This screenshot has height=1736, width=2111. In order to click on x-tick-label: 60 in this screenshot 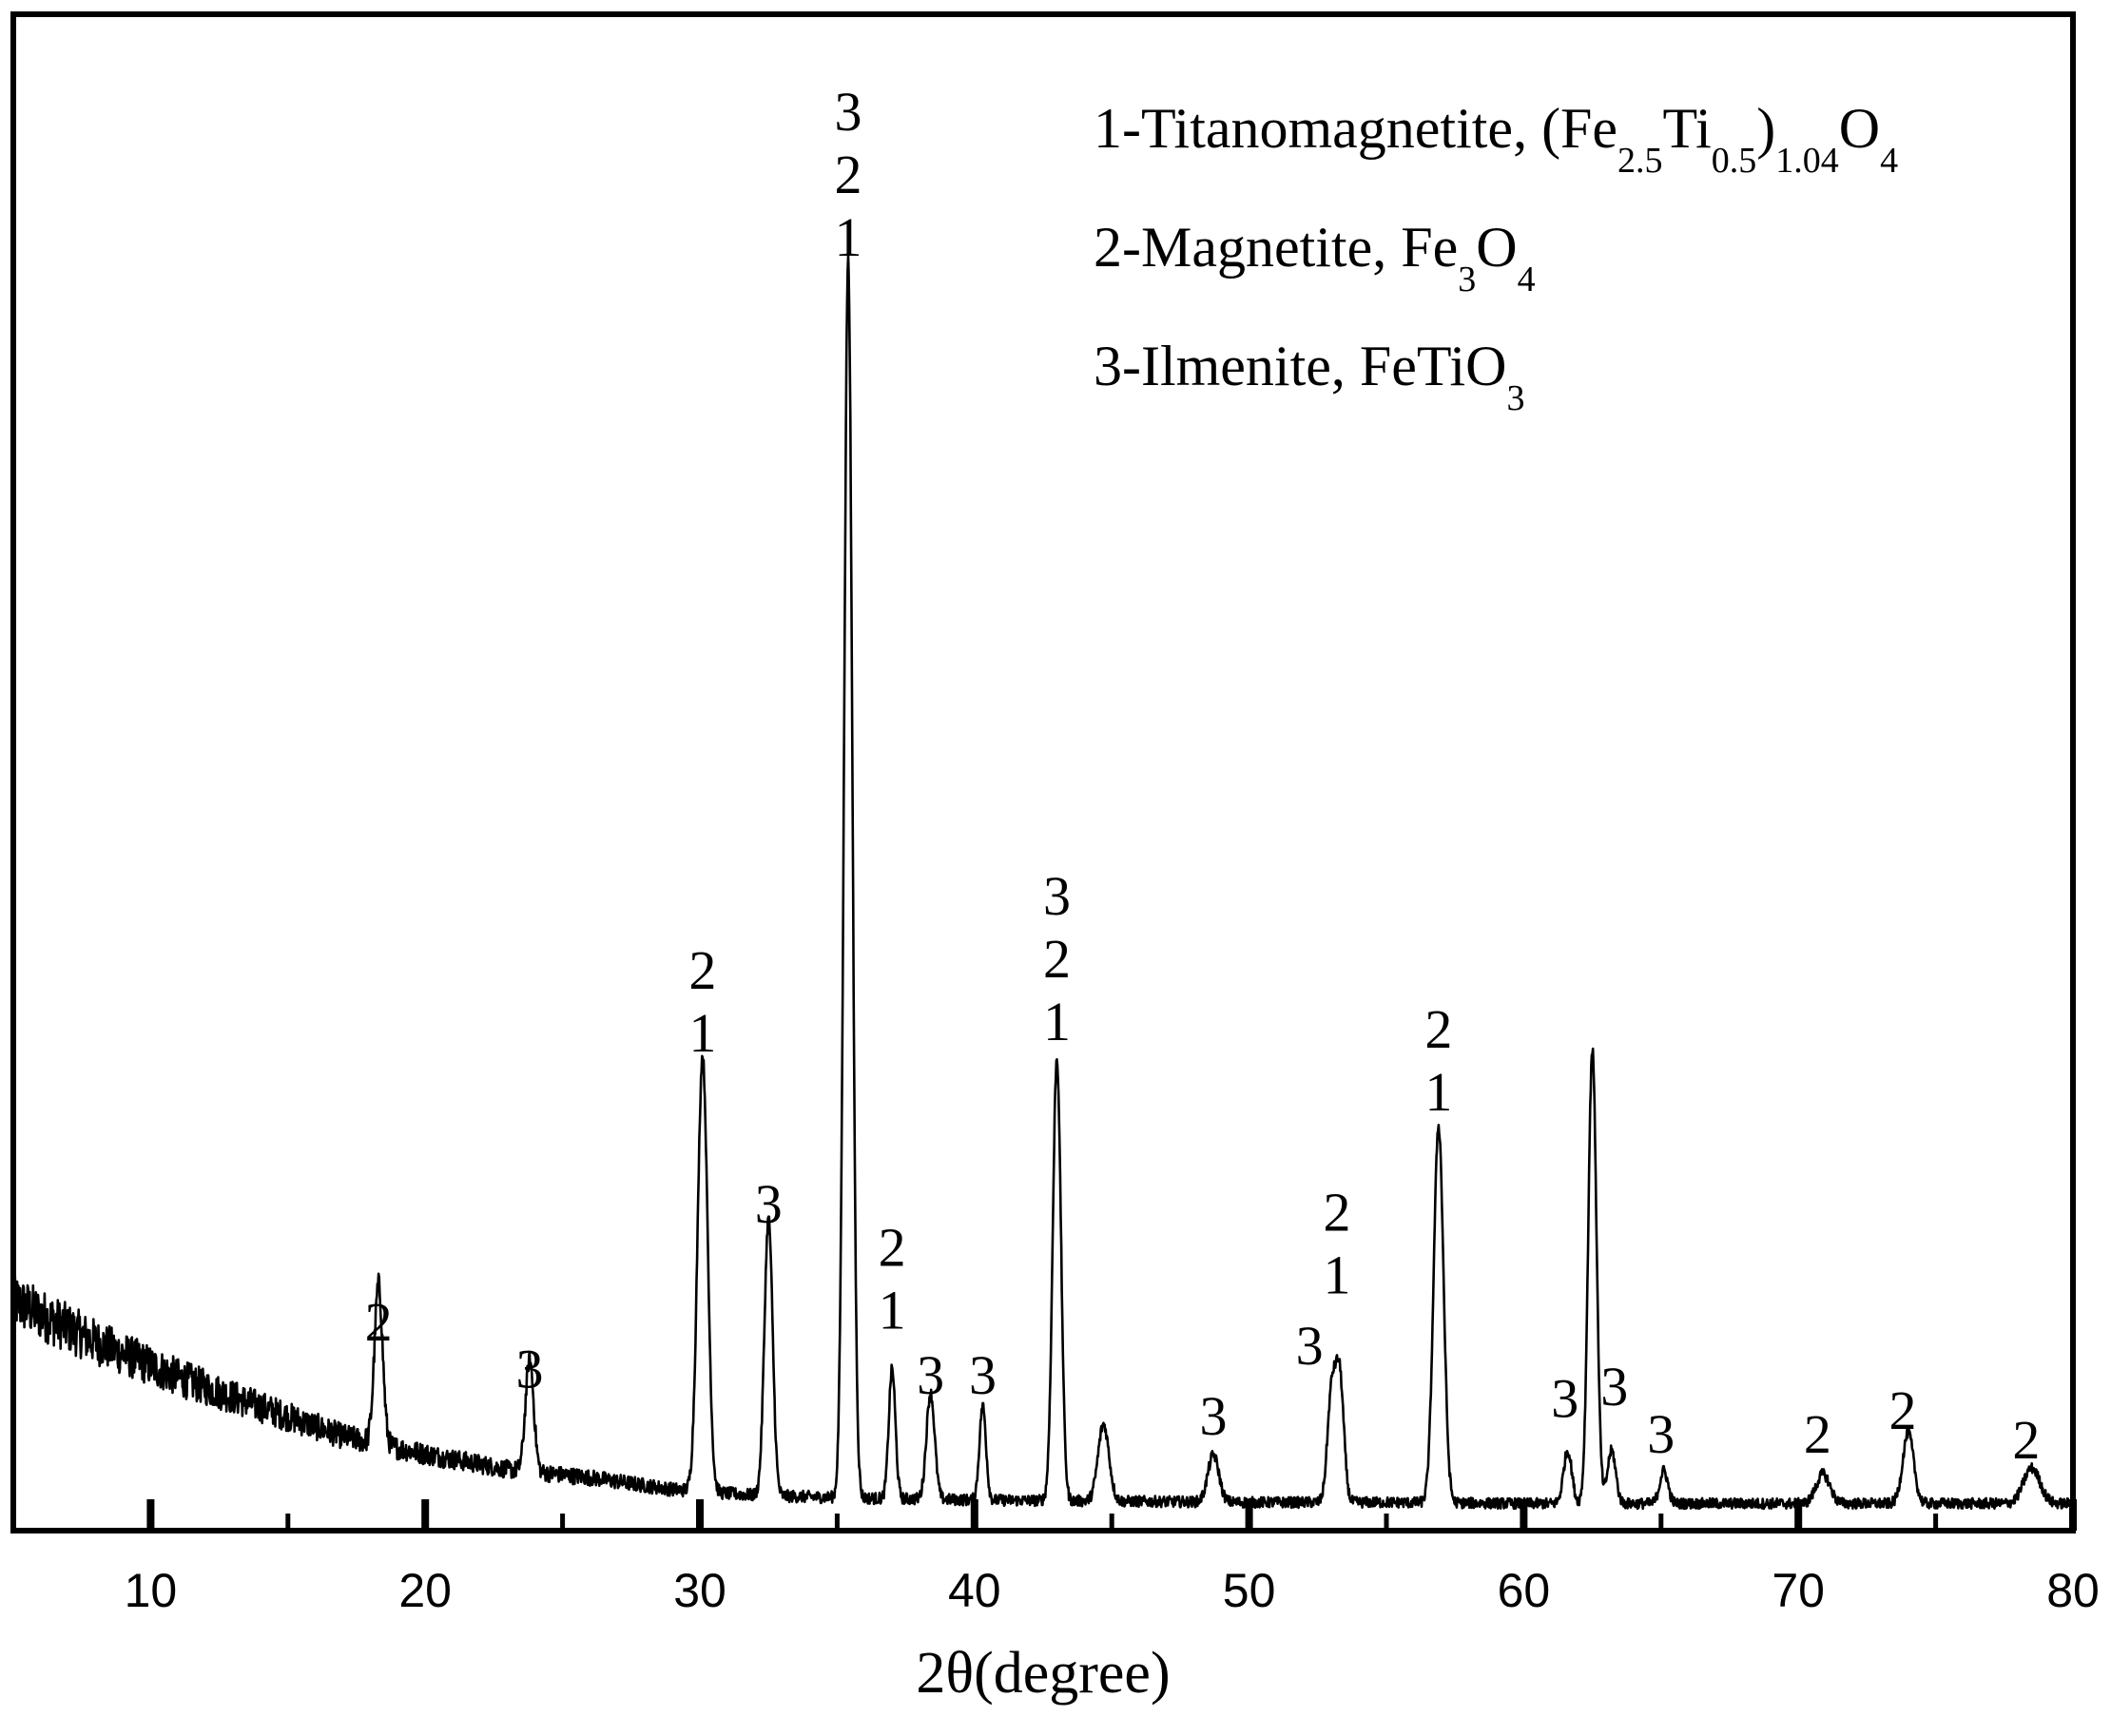, I will do `click(1524, 1591)`.